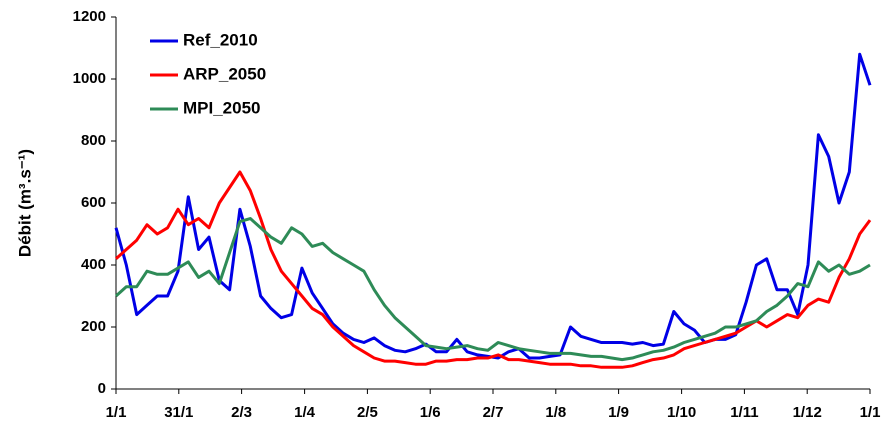 The image size is (887, 441). I want to click on x-tick-label: 1/4, so click(305, 412).